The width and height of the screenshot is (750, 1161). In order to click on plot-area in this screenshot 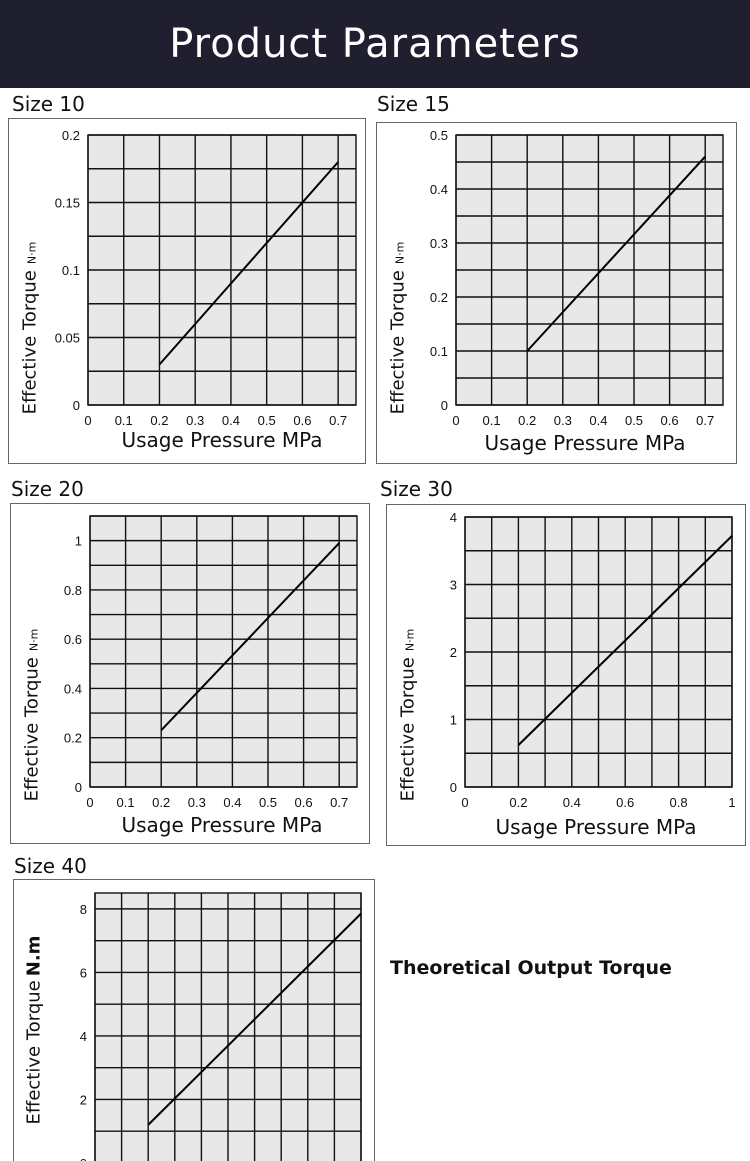, I will do `click(223, 651)`.